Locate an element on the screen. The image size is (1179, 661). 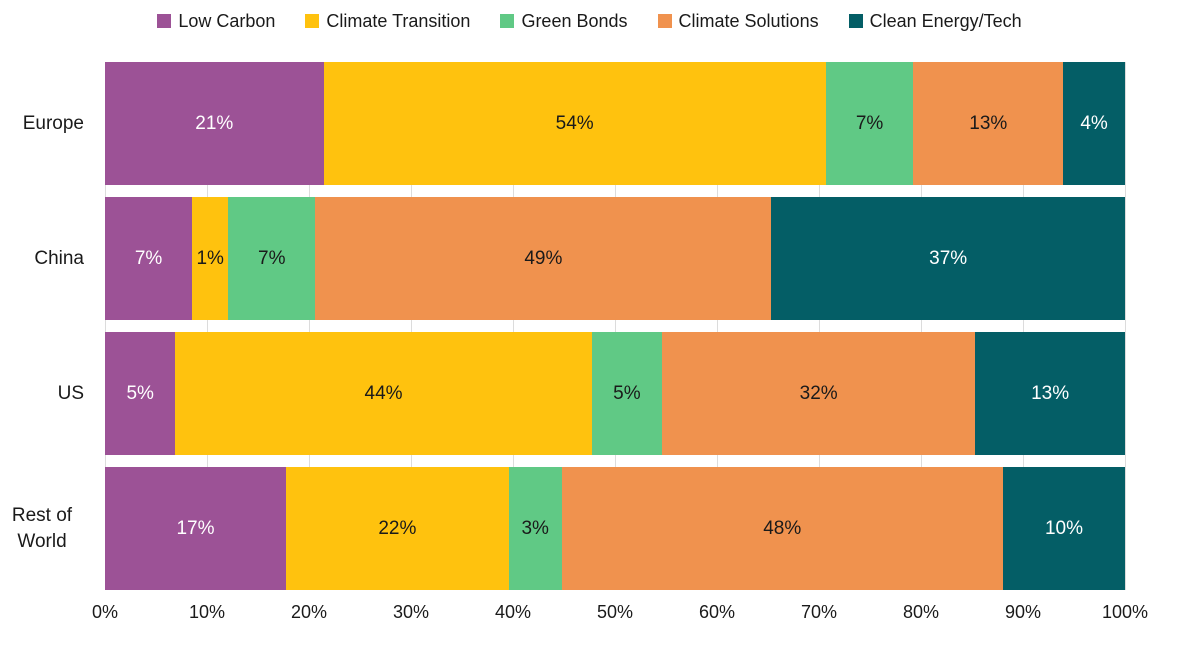
segment-us-climate-solutions: 32% is located at coordinates (819, 393).